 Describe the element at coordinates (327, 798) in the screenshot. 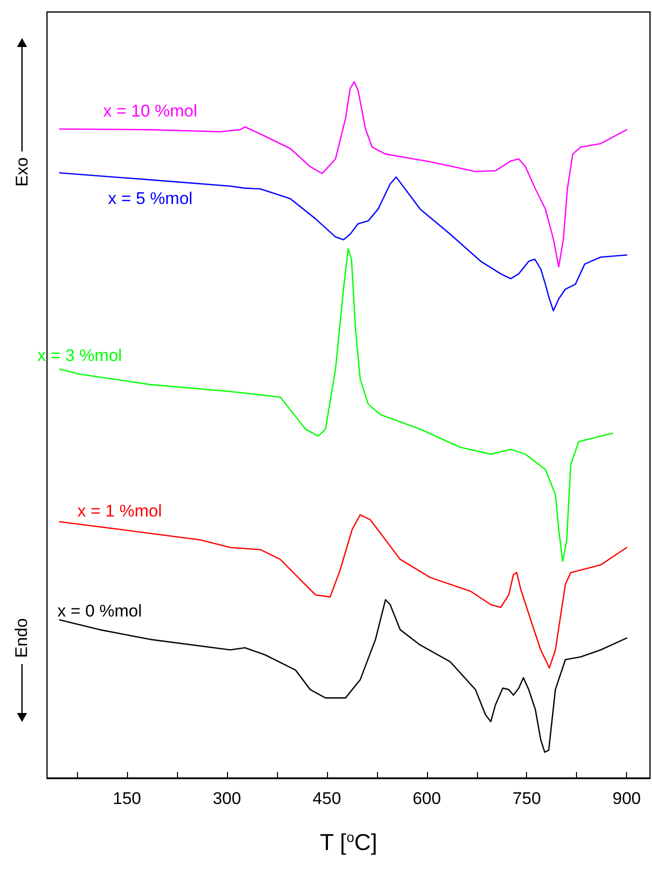

I see `x-tick-label: 450` at that location.